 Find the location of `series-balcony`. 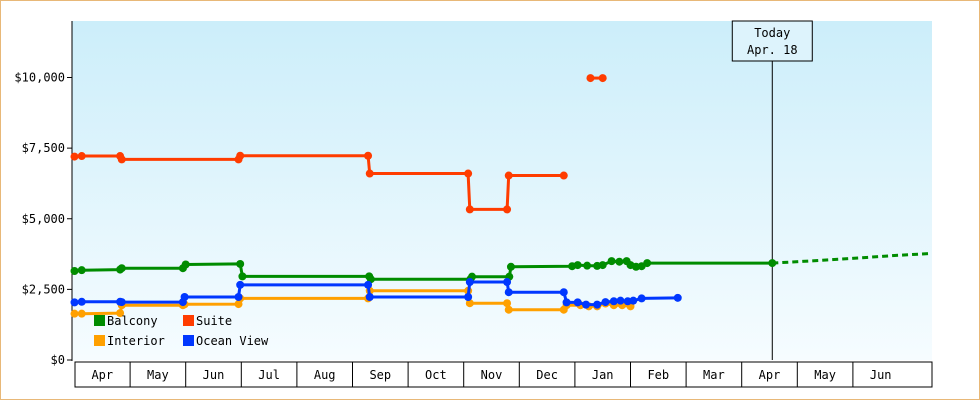

series-balcony is located at coordinates (500, 268).